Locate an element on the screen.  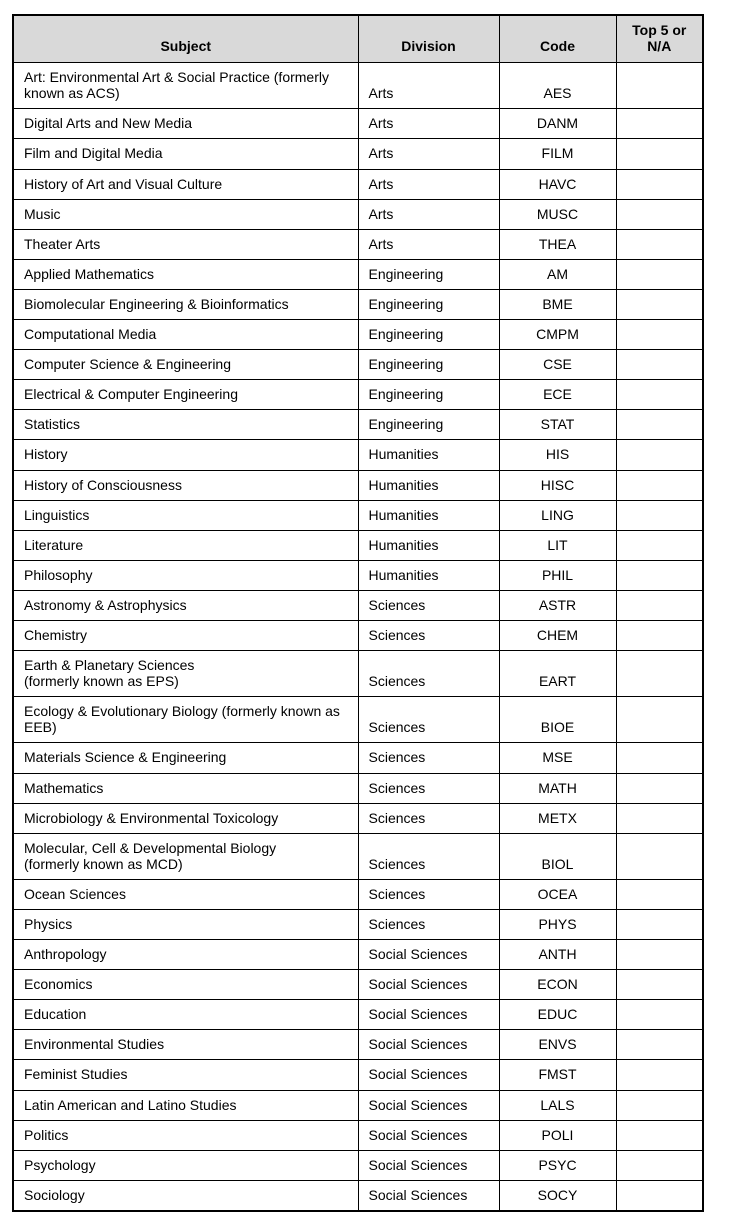
code-cell: DANM is located at coordinates (557, 124).